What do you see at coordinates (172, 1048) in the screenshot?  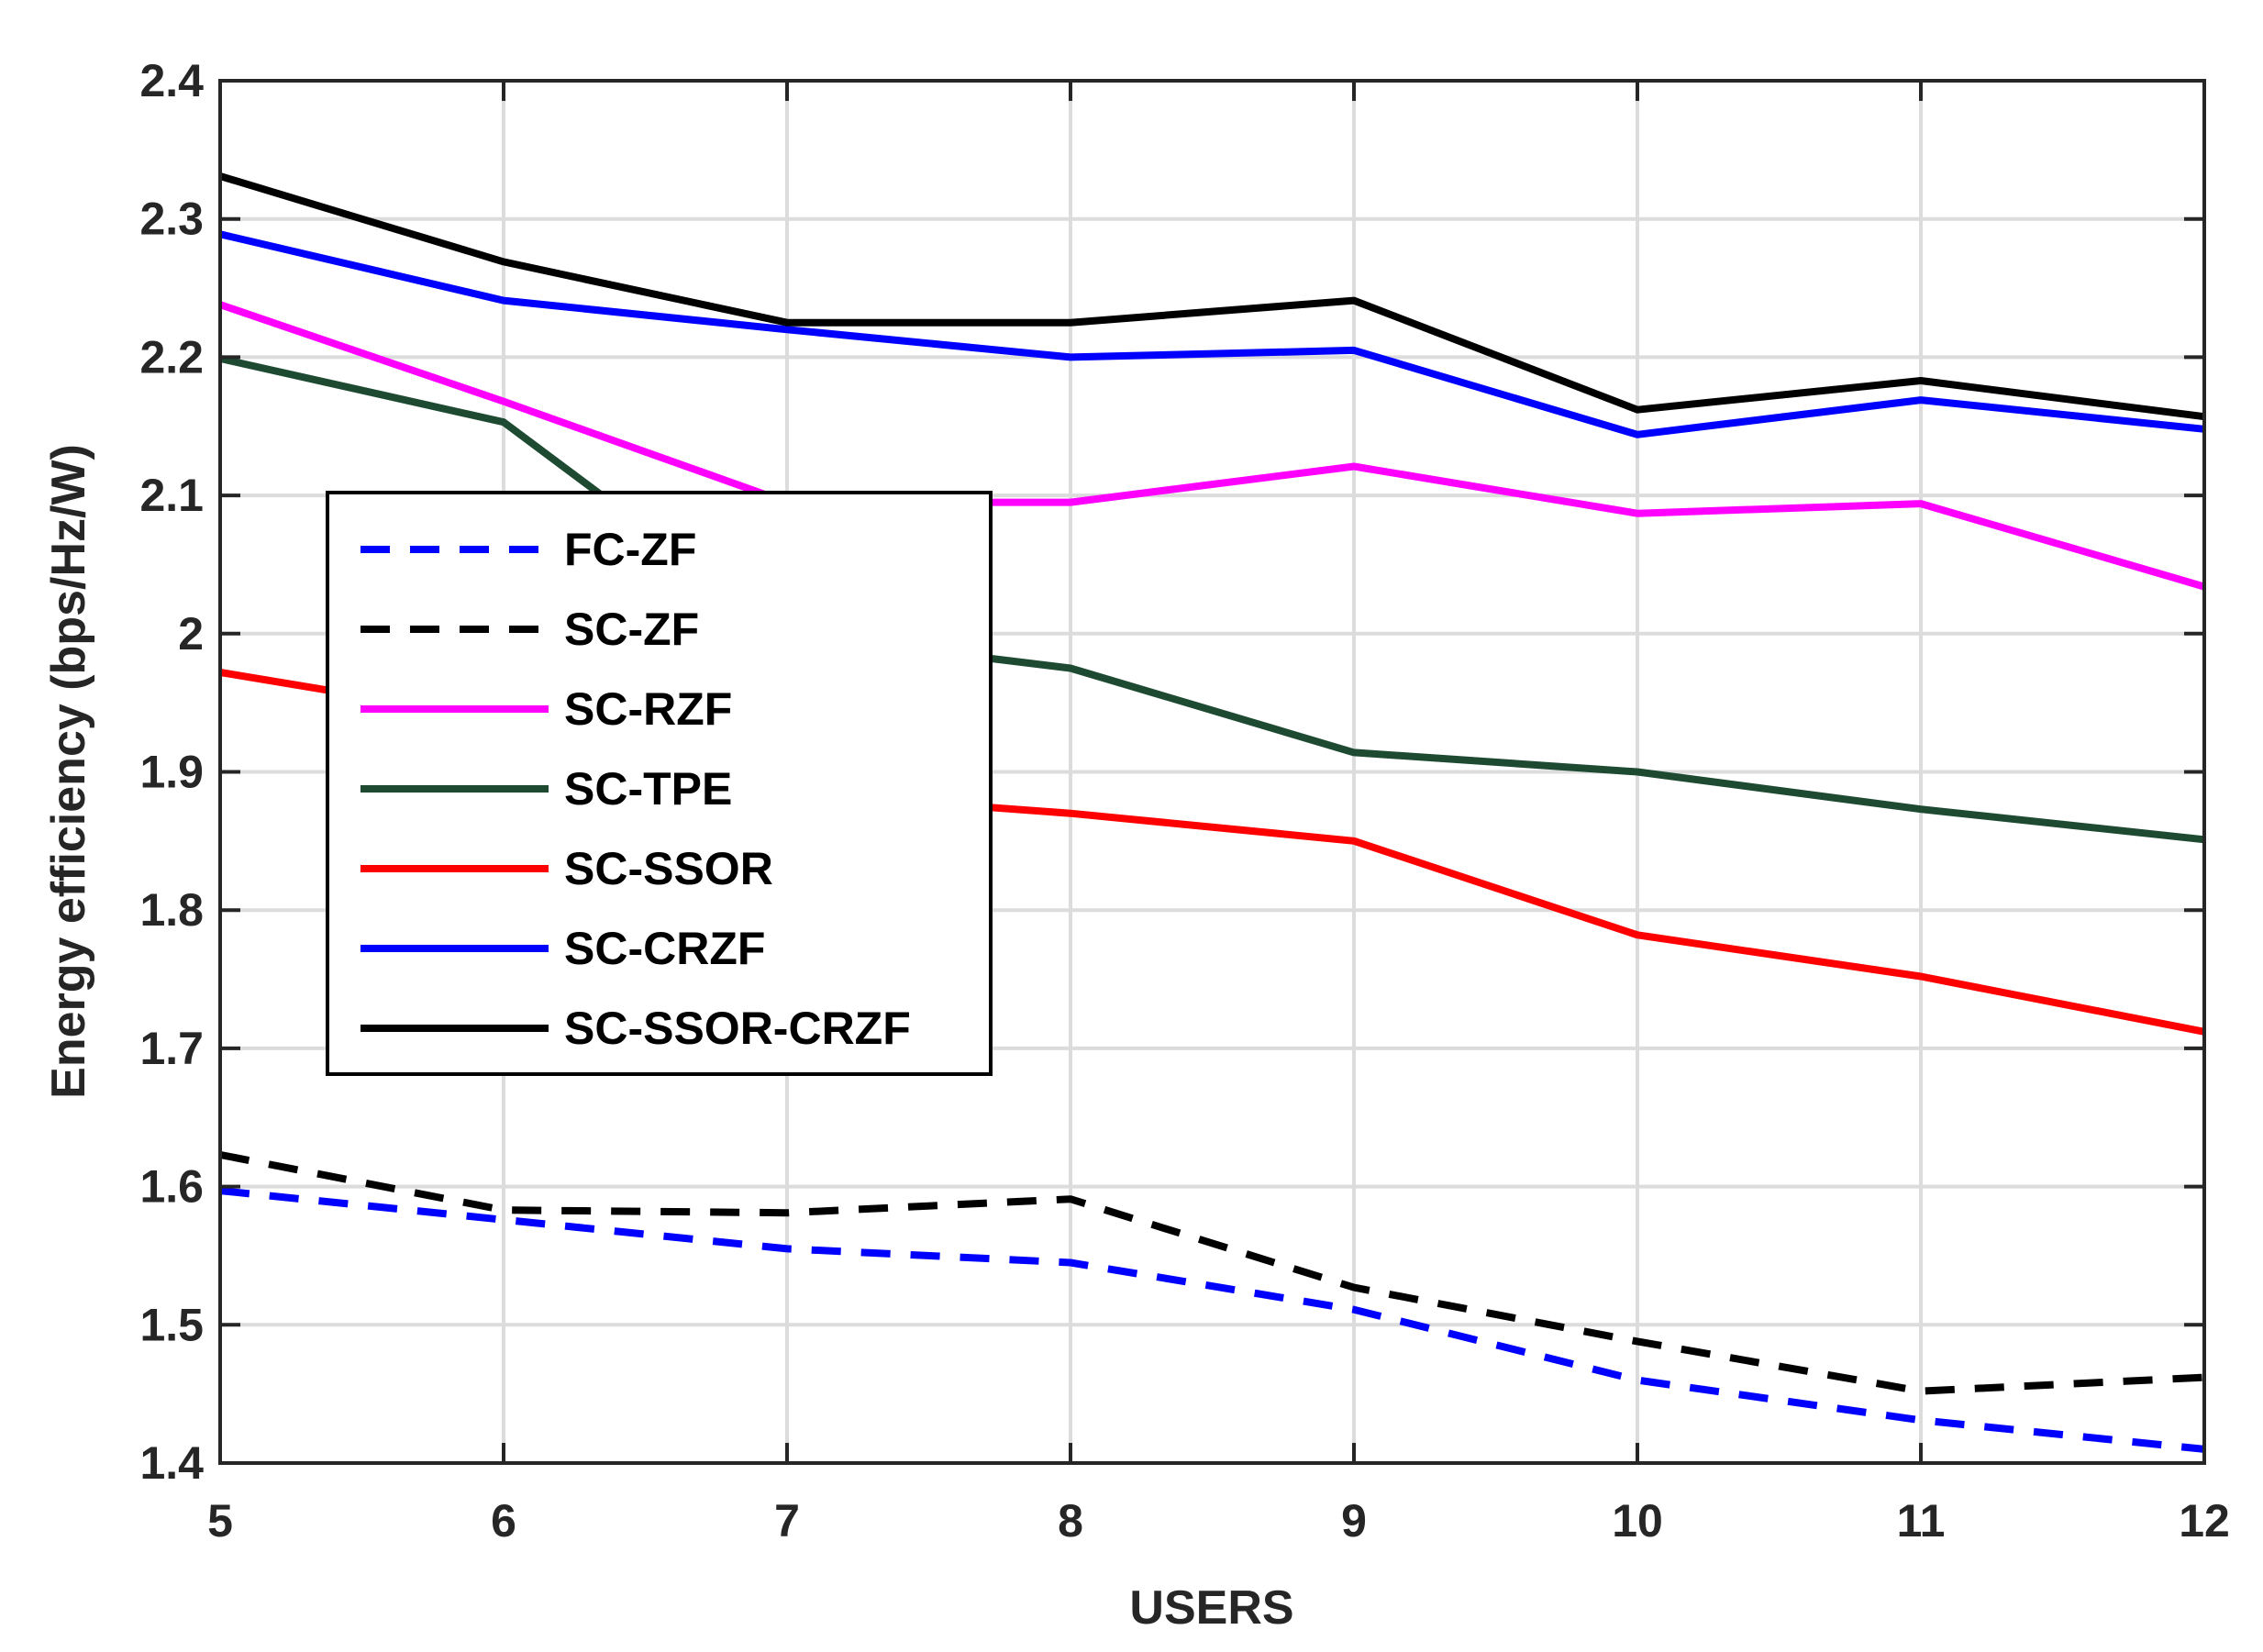 I see `y-tick-label: 1.7` at bounding box center [172, 1048].